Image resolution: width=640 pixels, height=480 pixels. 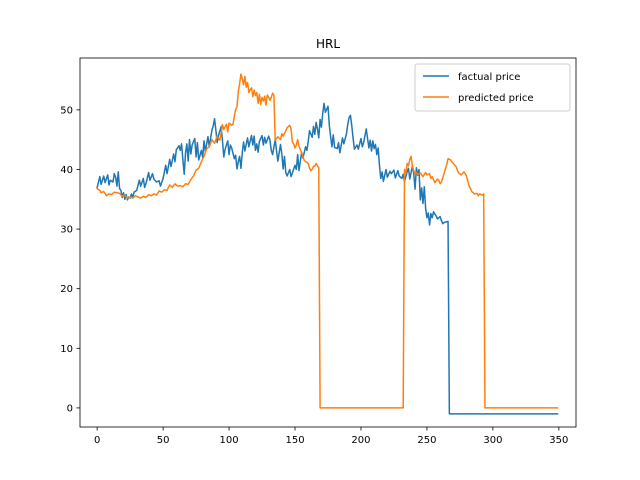 What do you see at coordinates (489, 77) in the screenshot?
I see `legend-label-1: factual price` at bounding box center [489, 77].